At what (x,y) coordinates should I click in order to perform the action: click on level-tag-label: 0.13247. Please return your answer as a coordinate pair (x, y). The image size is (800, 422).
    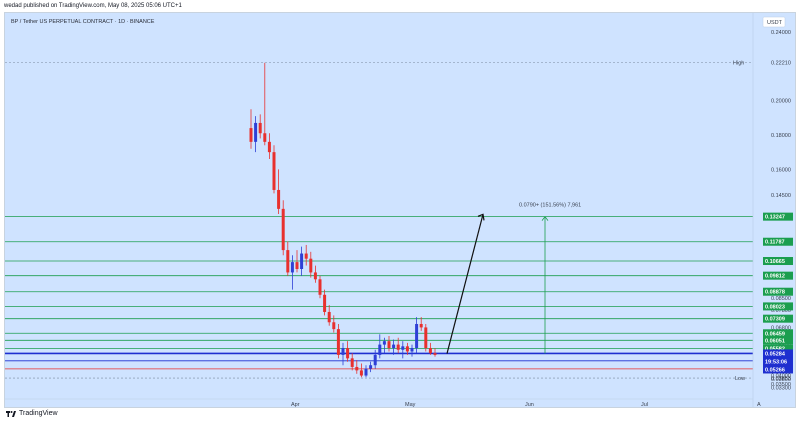
    Looking at the image, I should click on (775, 218).